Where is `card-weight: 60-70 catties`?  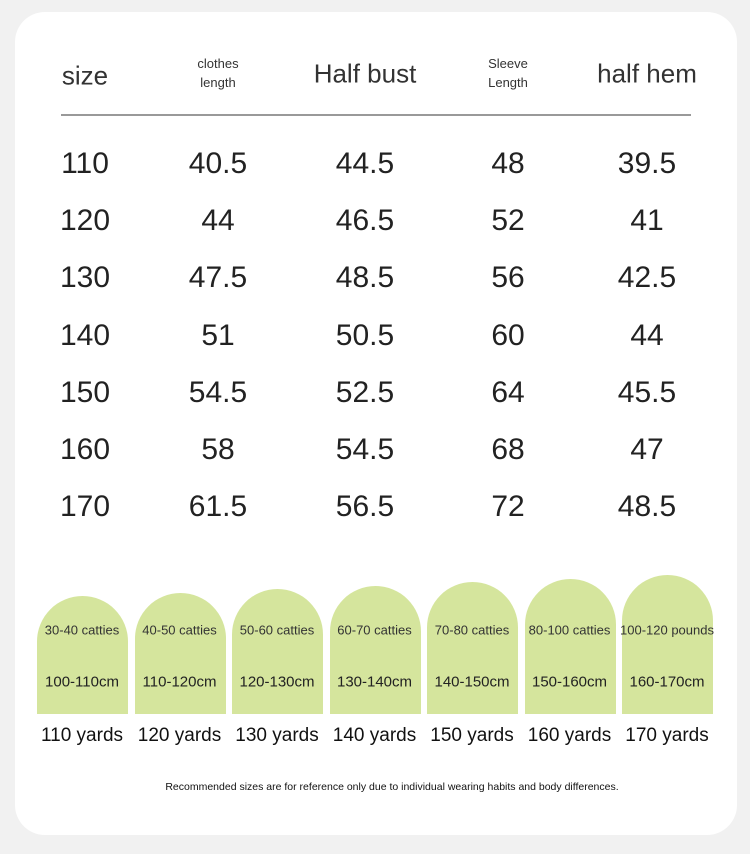
card-weight: 60-70 catties is located at coordinates (374, 630).